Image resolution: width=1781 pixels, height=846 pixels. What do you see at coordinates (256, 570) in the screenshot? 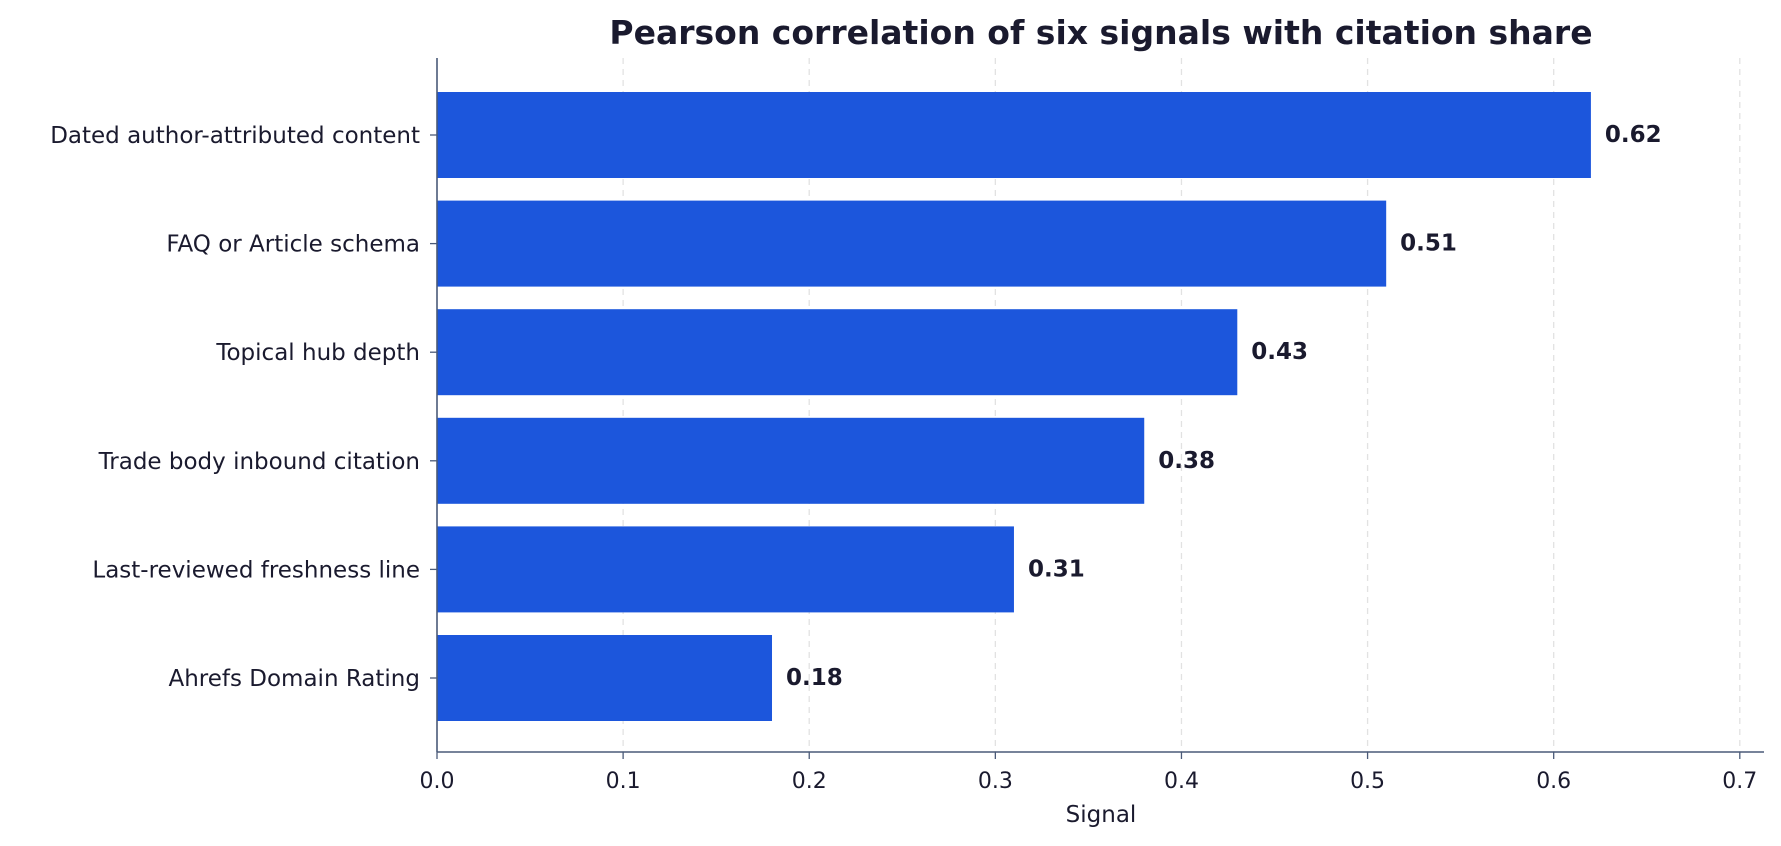
I see `category-label: Last-reviewed freshness line` at bounding box center [256, 570].